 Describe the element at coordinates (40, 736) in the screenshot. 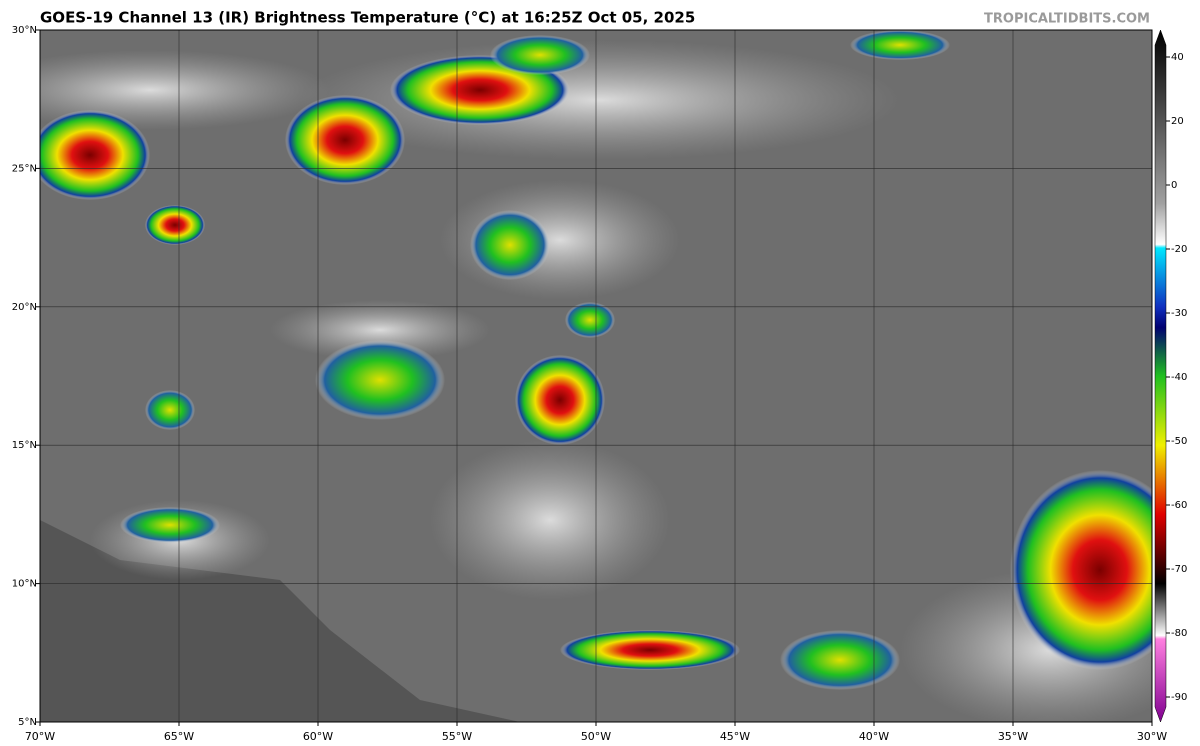

I see `lon-tick-label: 70°W` at that location.